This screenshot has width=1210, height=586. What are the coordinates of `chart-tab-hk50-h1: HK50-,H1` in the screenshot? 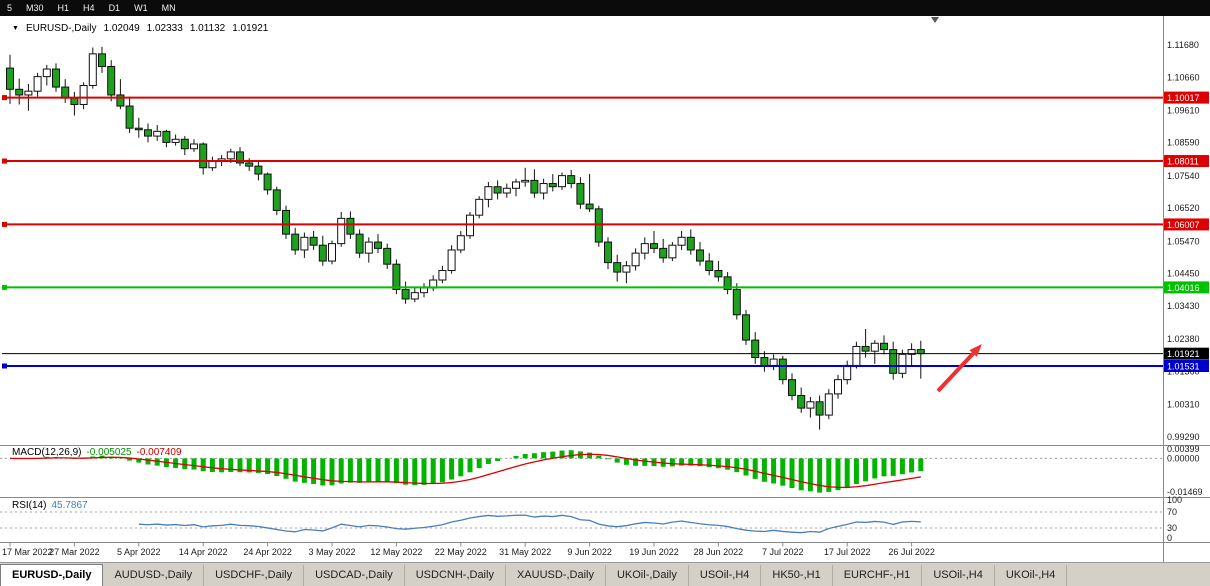 It's located at (797, 575).